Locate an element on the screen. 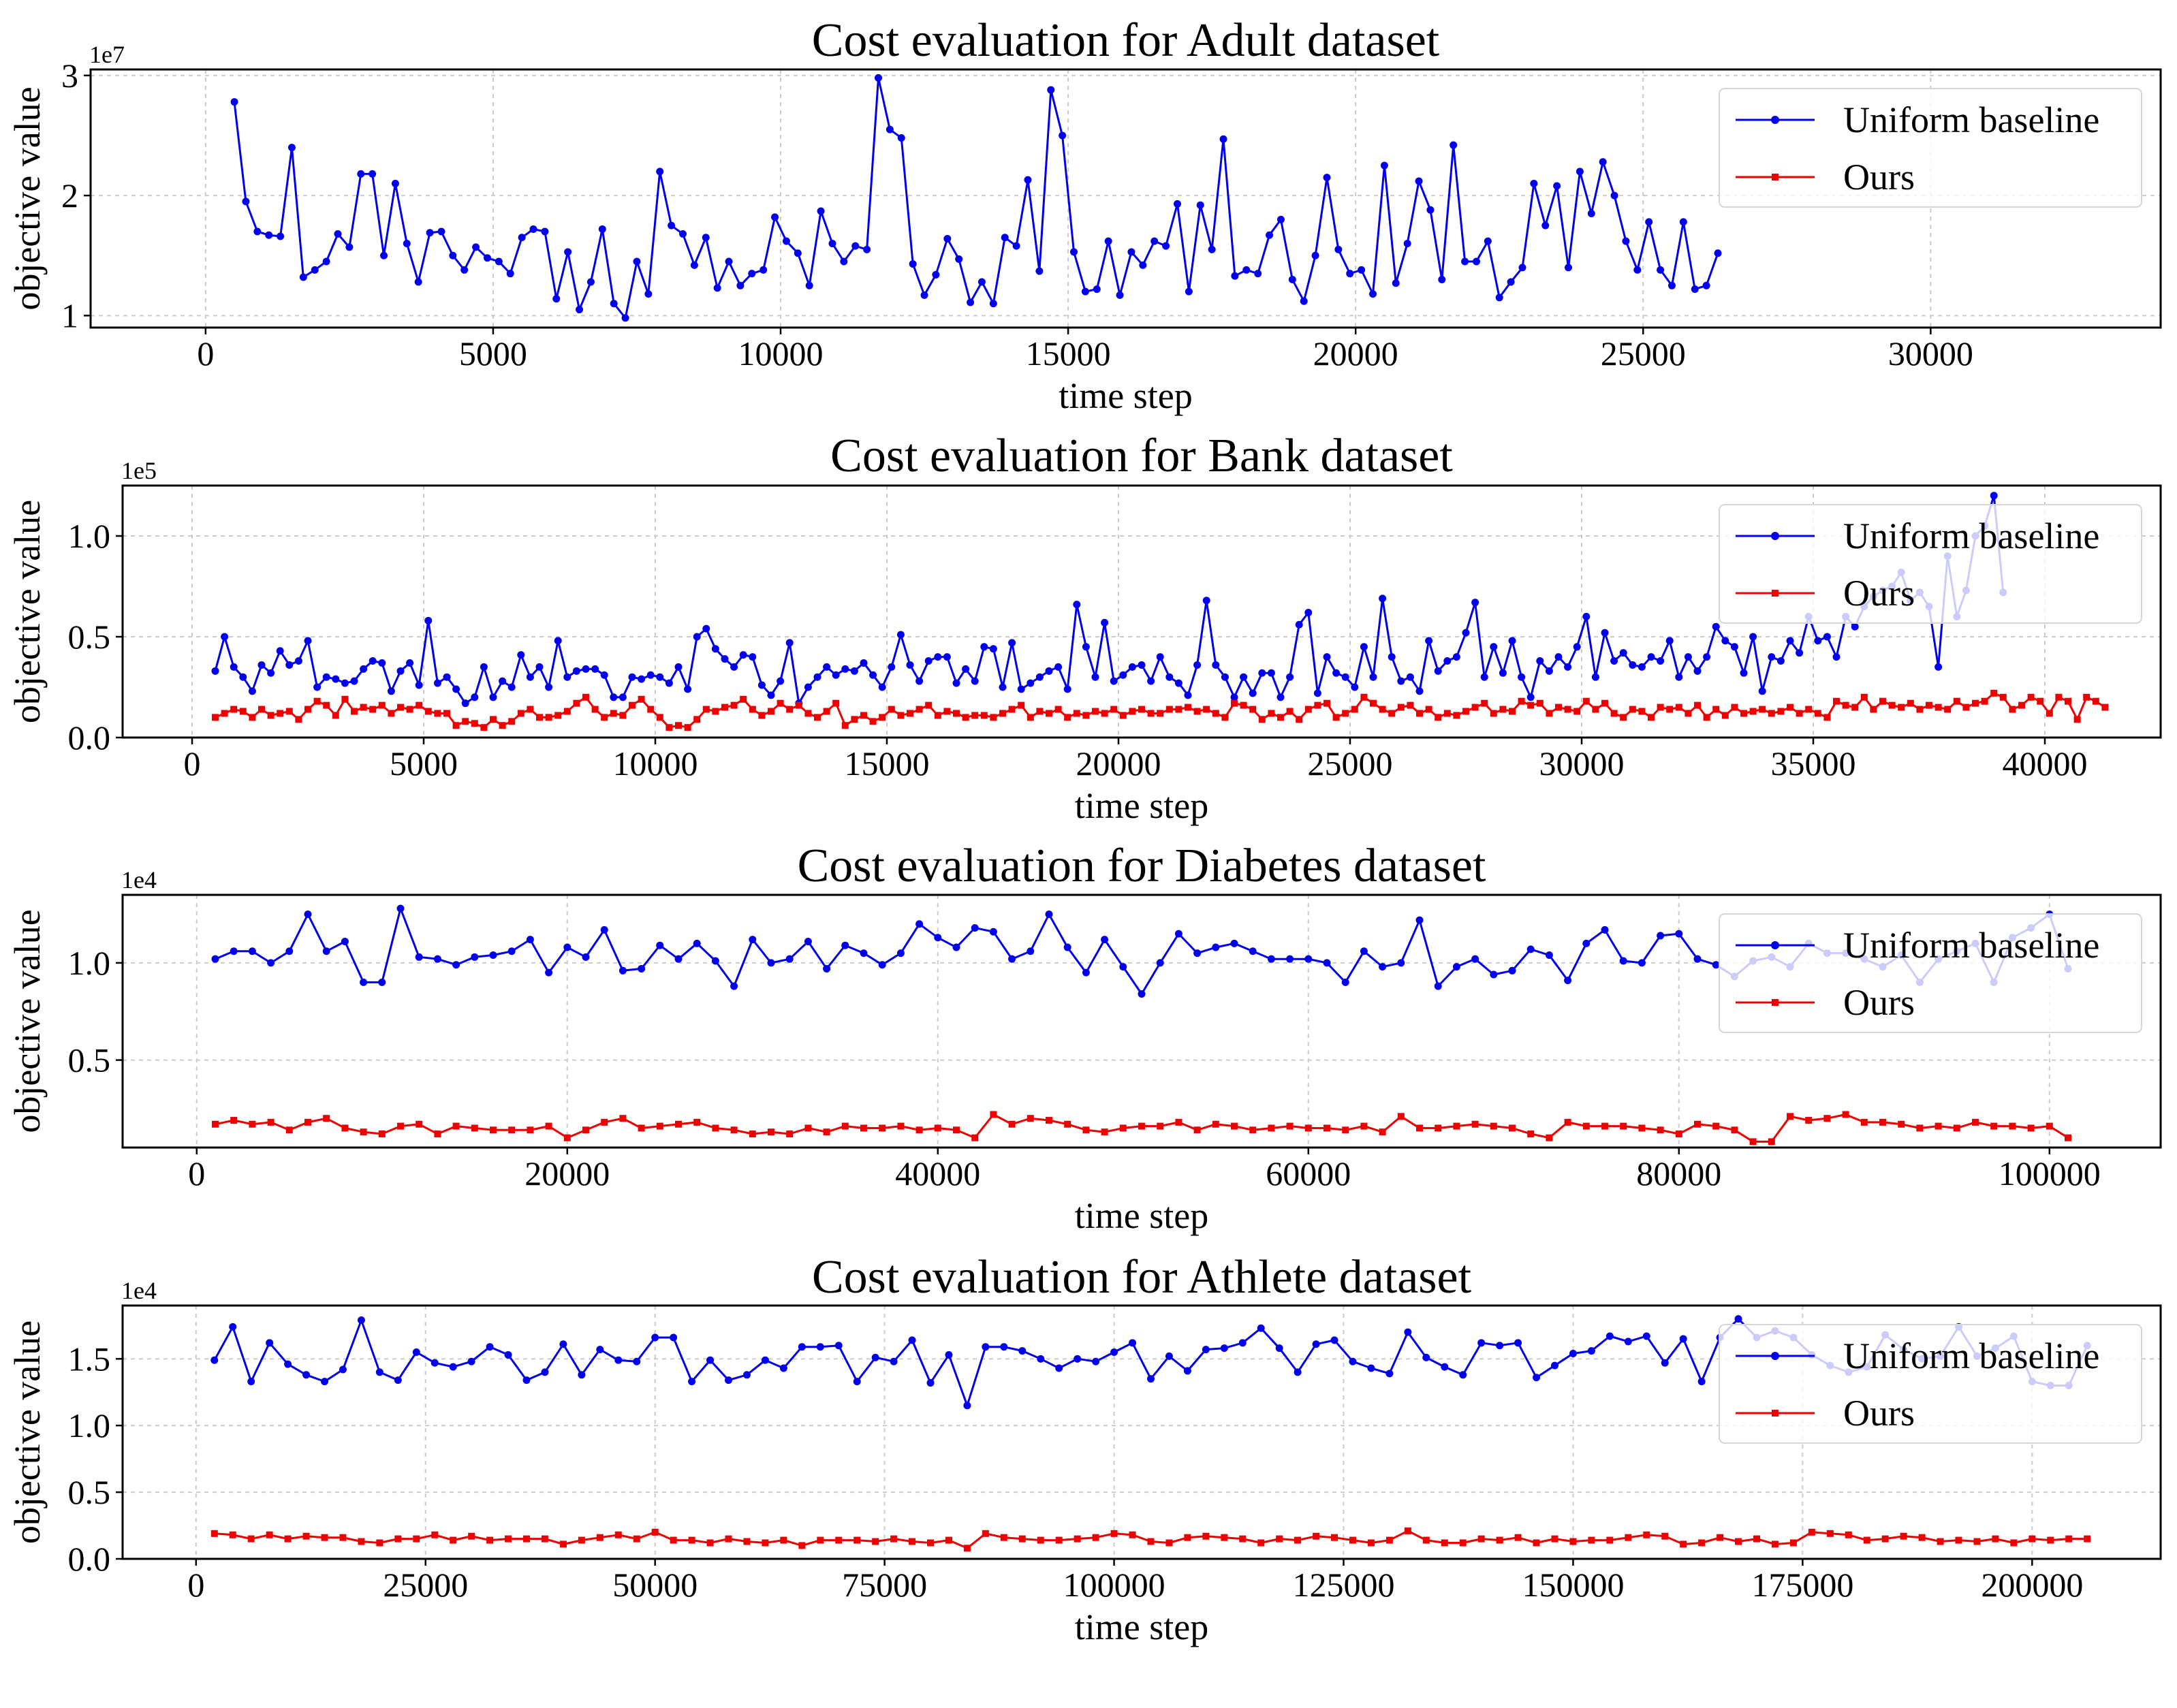 The height and width of the screenshot is (1708, 2177). legend-box is located at coordinates (1930, 1384).